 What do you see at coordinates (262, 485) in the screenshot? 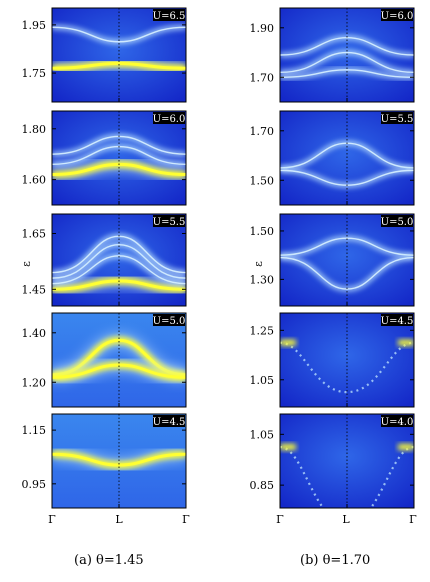
I see `y-tick-label: 0.85` at bounding box center [262, 485].